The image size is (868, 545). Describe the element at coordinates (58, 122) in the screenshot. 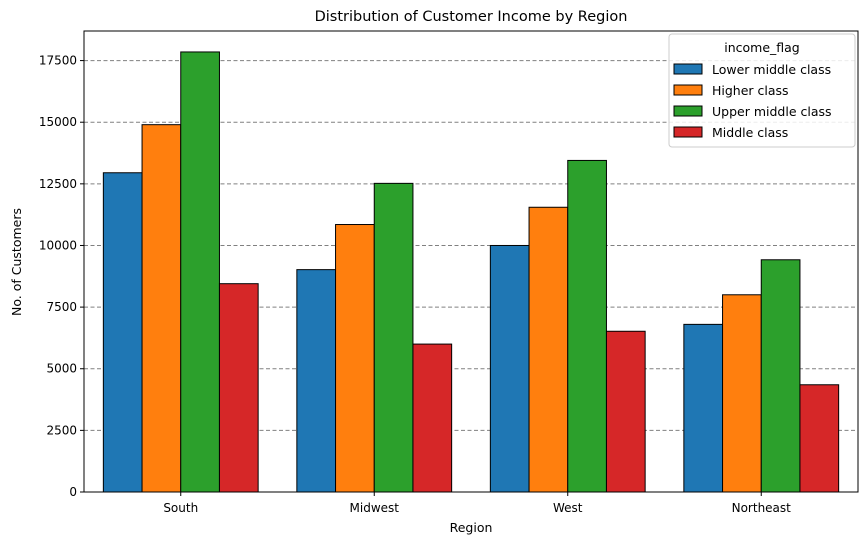

I see `y-tick-label: 15000` at that location.